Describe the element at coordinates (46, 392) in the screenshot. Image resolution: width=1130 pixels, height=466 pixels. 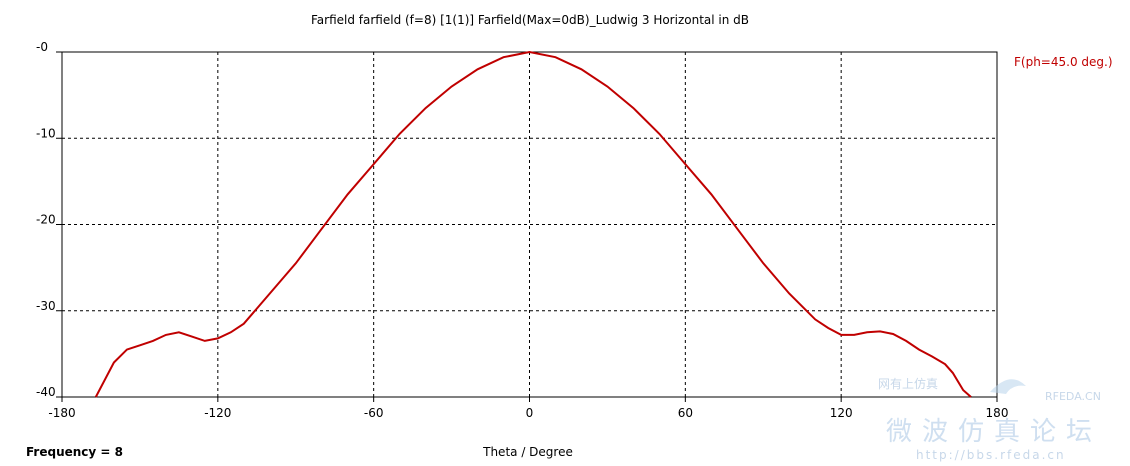
I see `y-tick-label: -40` at that location.